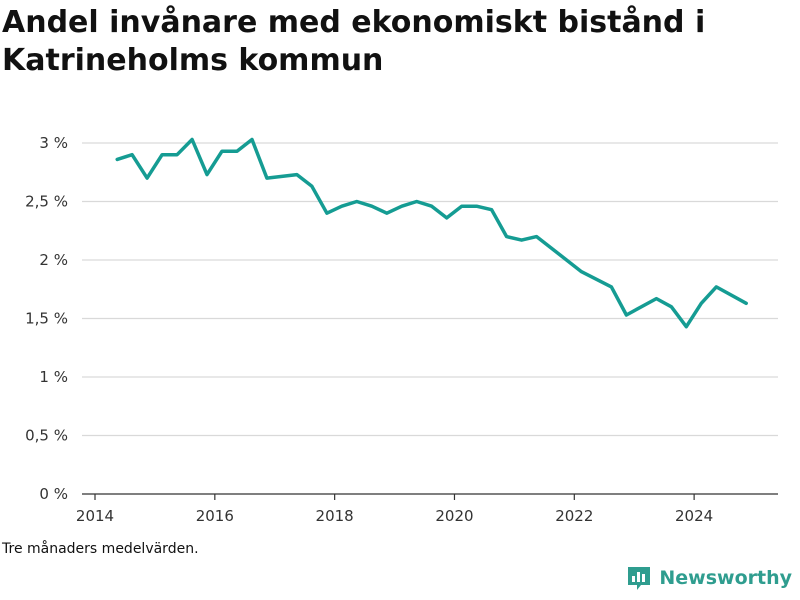  I want to click on newsworthy-logo-icon, so click(639, 578).